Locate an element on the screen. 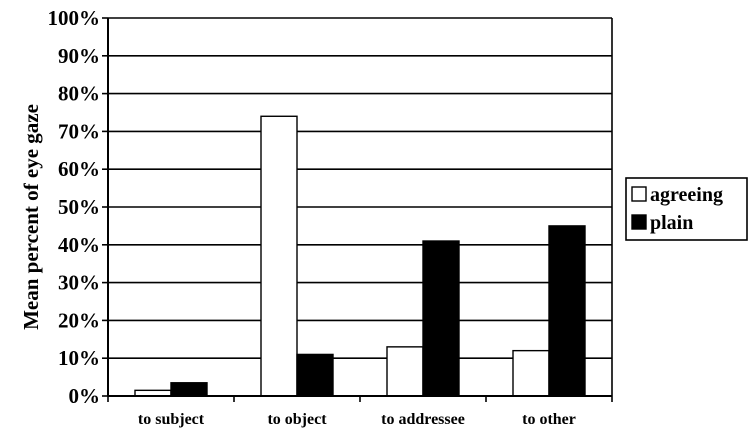 Image resolution: width=749 pixels, height=433 pixels. y-tick-label: 70% is located at coordinates (79, 131).